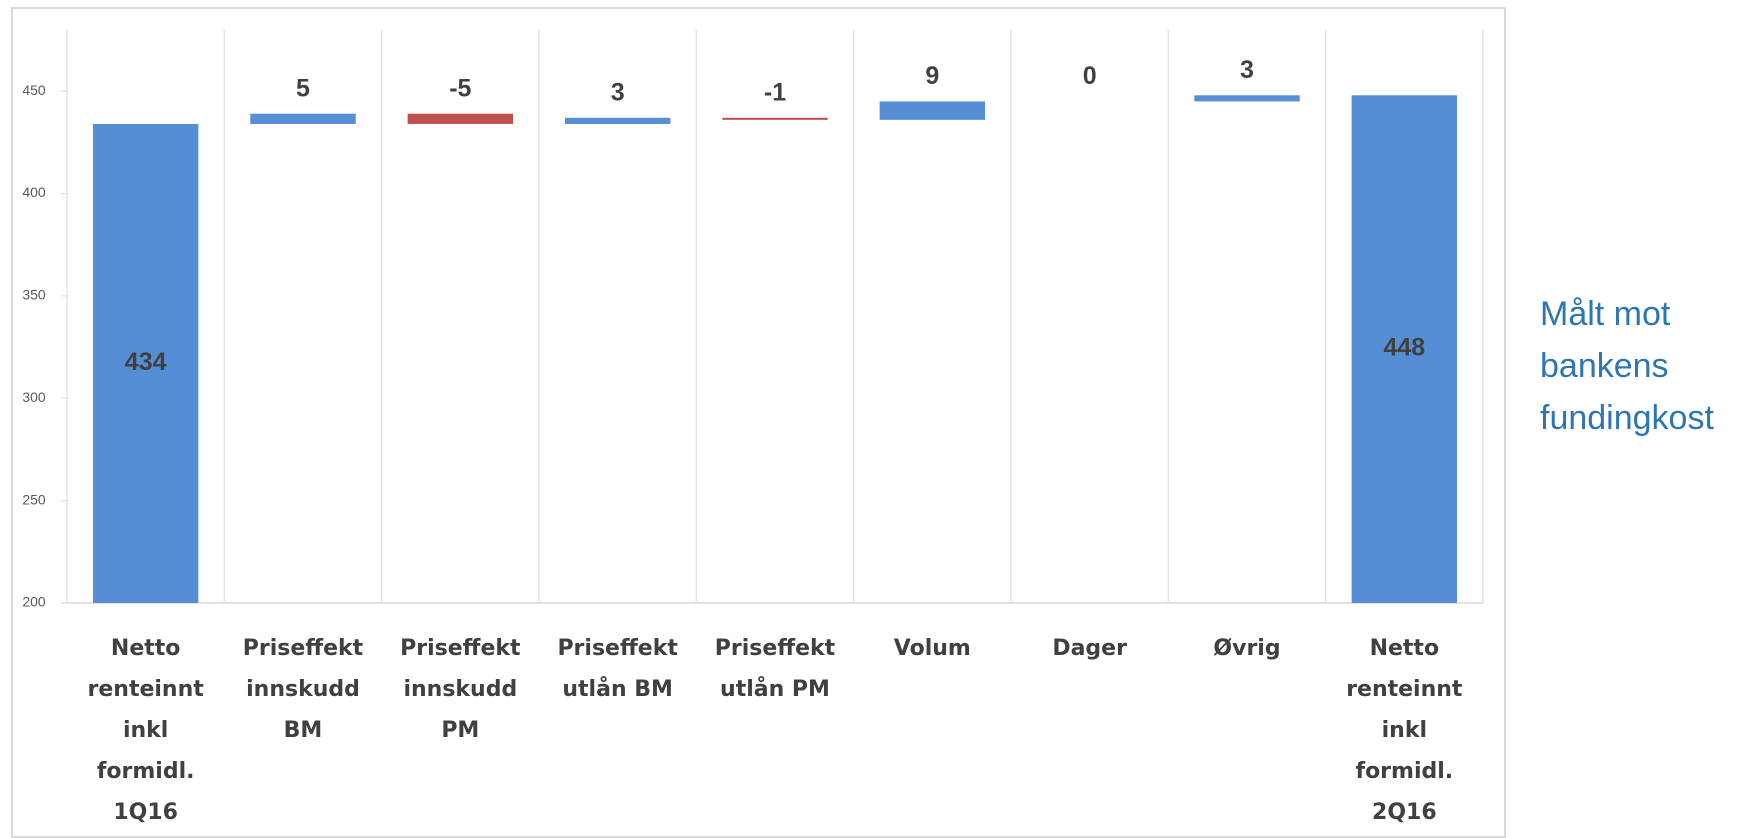 The height and width of the screenshot is (838, 1748). What do you see at coordinates (932, 648) in the screenshot?
I see `x-tick-label: Volum` at bounding box center [932, 648].